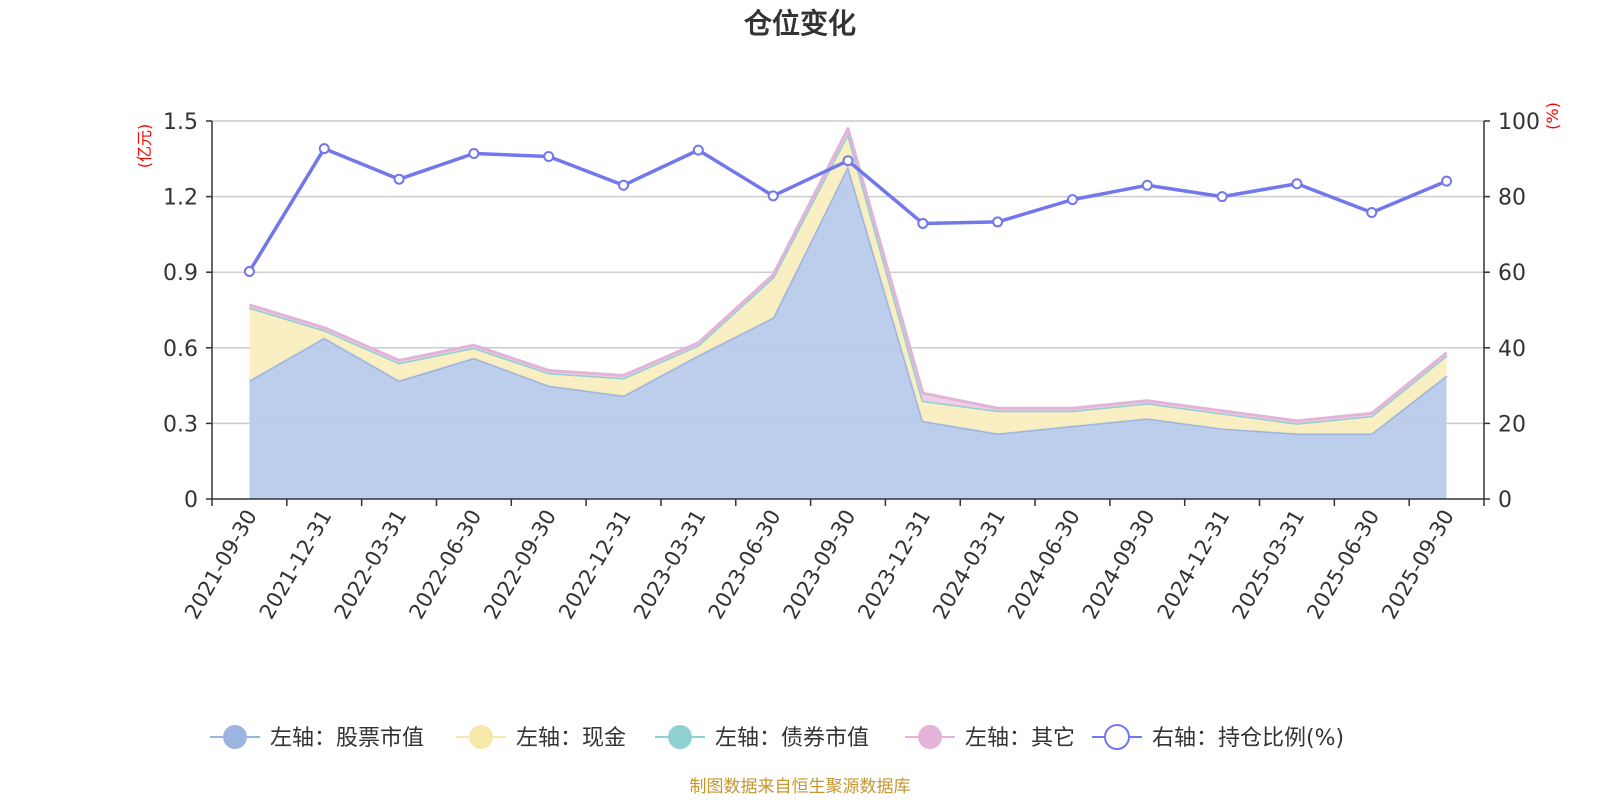 This screenshot has height=800, width=1600. I want to click on x-tick-label: 2023-09-30, so click(820, 565).